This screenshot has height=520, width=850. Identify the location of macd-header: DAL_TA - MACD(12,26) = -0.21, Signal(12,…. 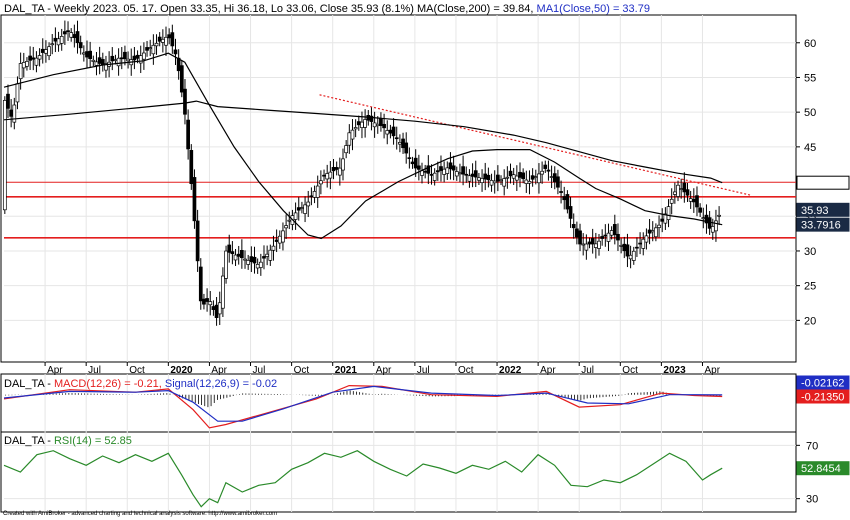
(140, 384).